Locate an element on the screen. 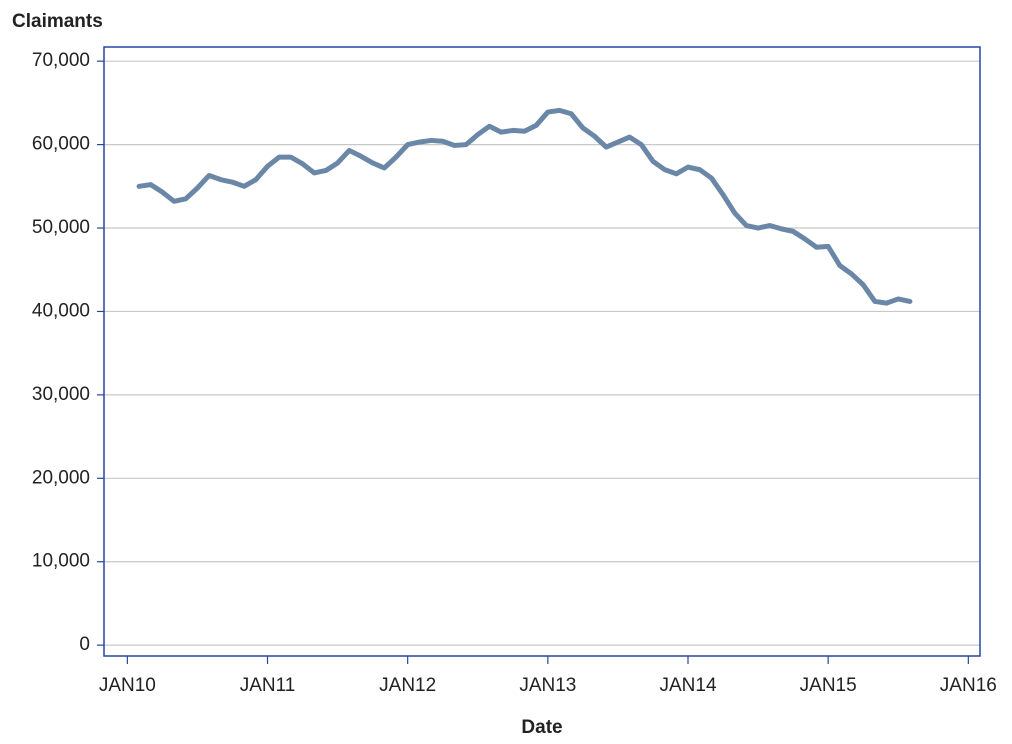 The height and width of the screenshot is (744, 1012). y-tick-label: 0 is located at coordinates (84, 644).